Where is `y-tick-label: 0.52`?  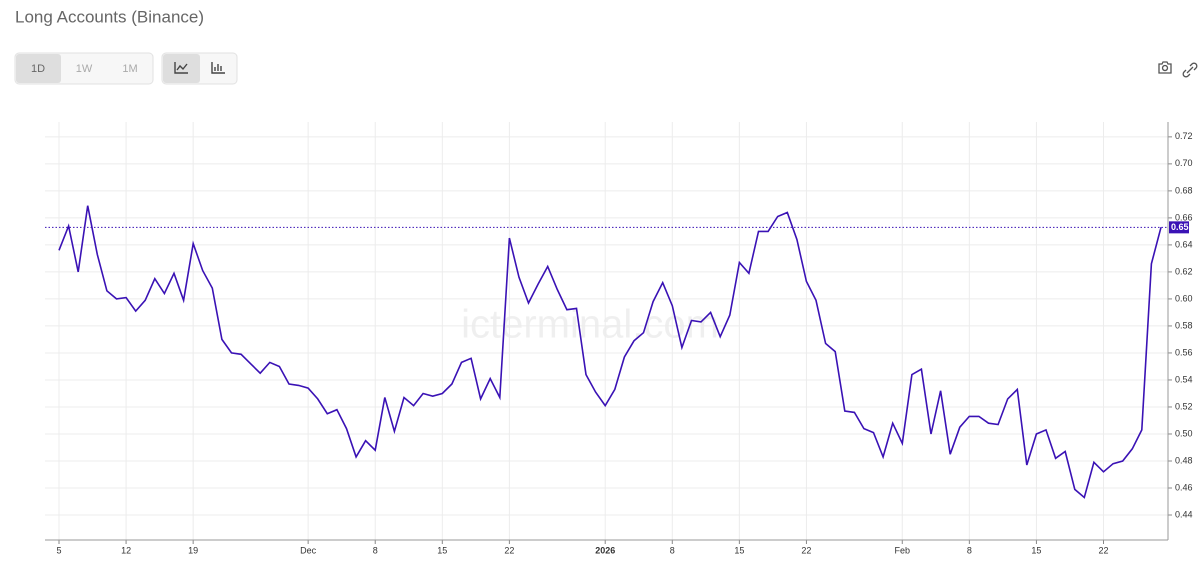
y-tick-label: 0.52 is located at coordinates (1184, 406).